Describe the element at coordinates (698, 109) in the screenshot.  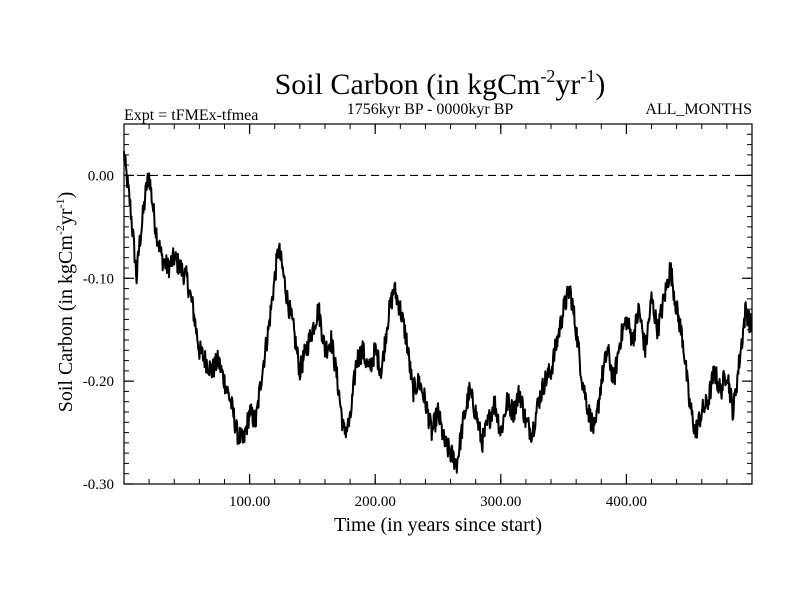
I see `subtitle-months: ALL_MONTHS` at that location.